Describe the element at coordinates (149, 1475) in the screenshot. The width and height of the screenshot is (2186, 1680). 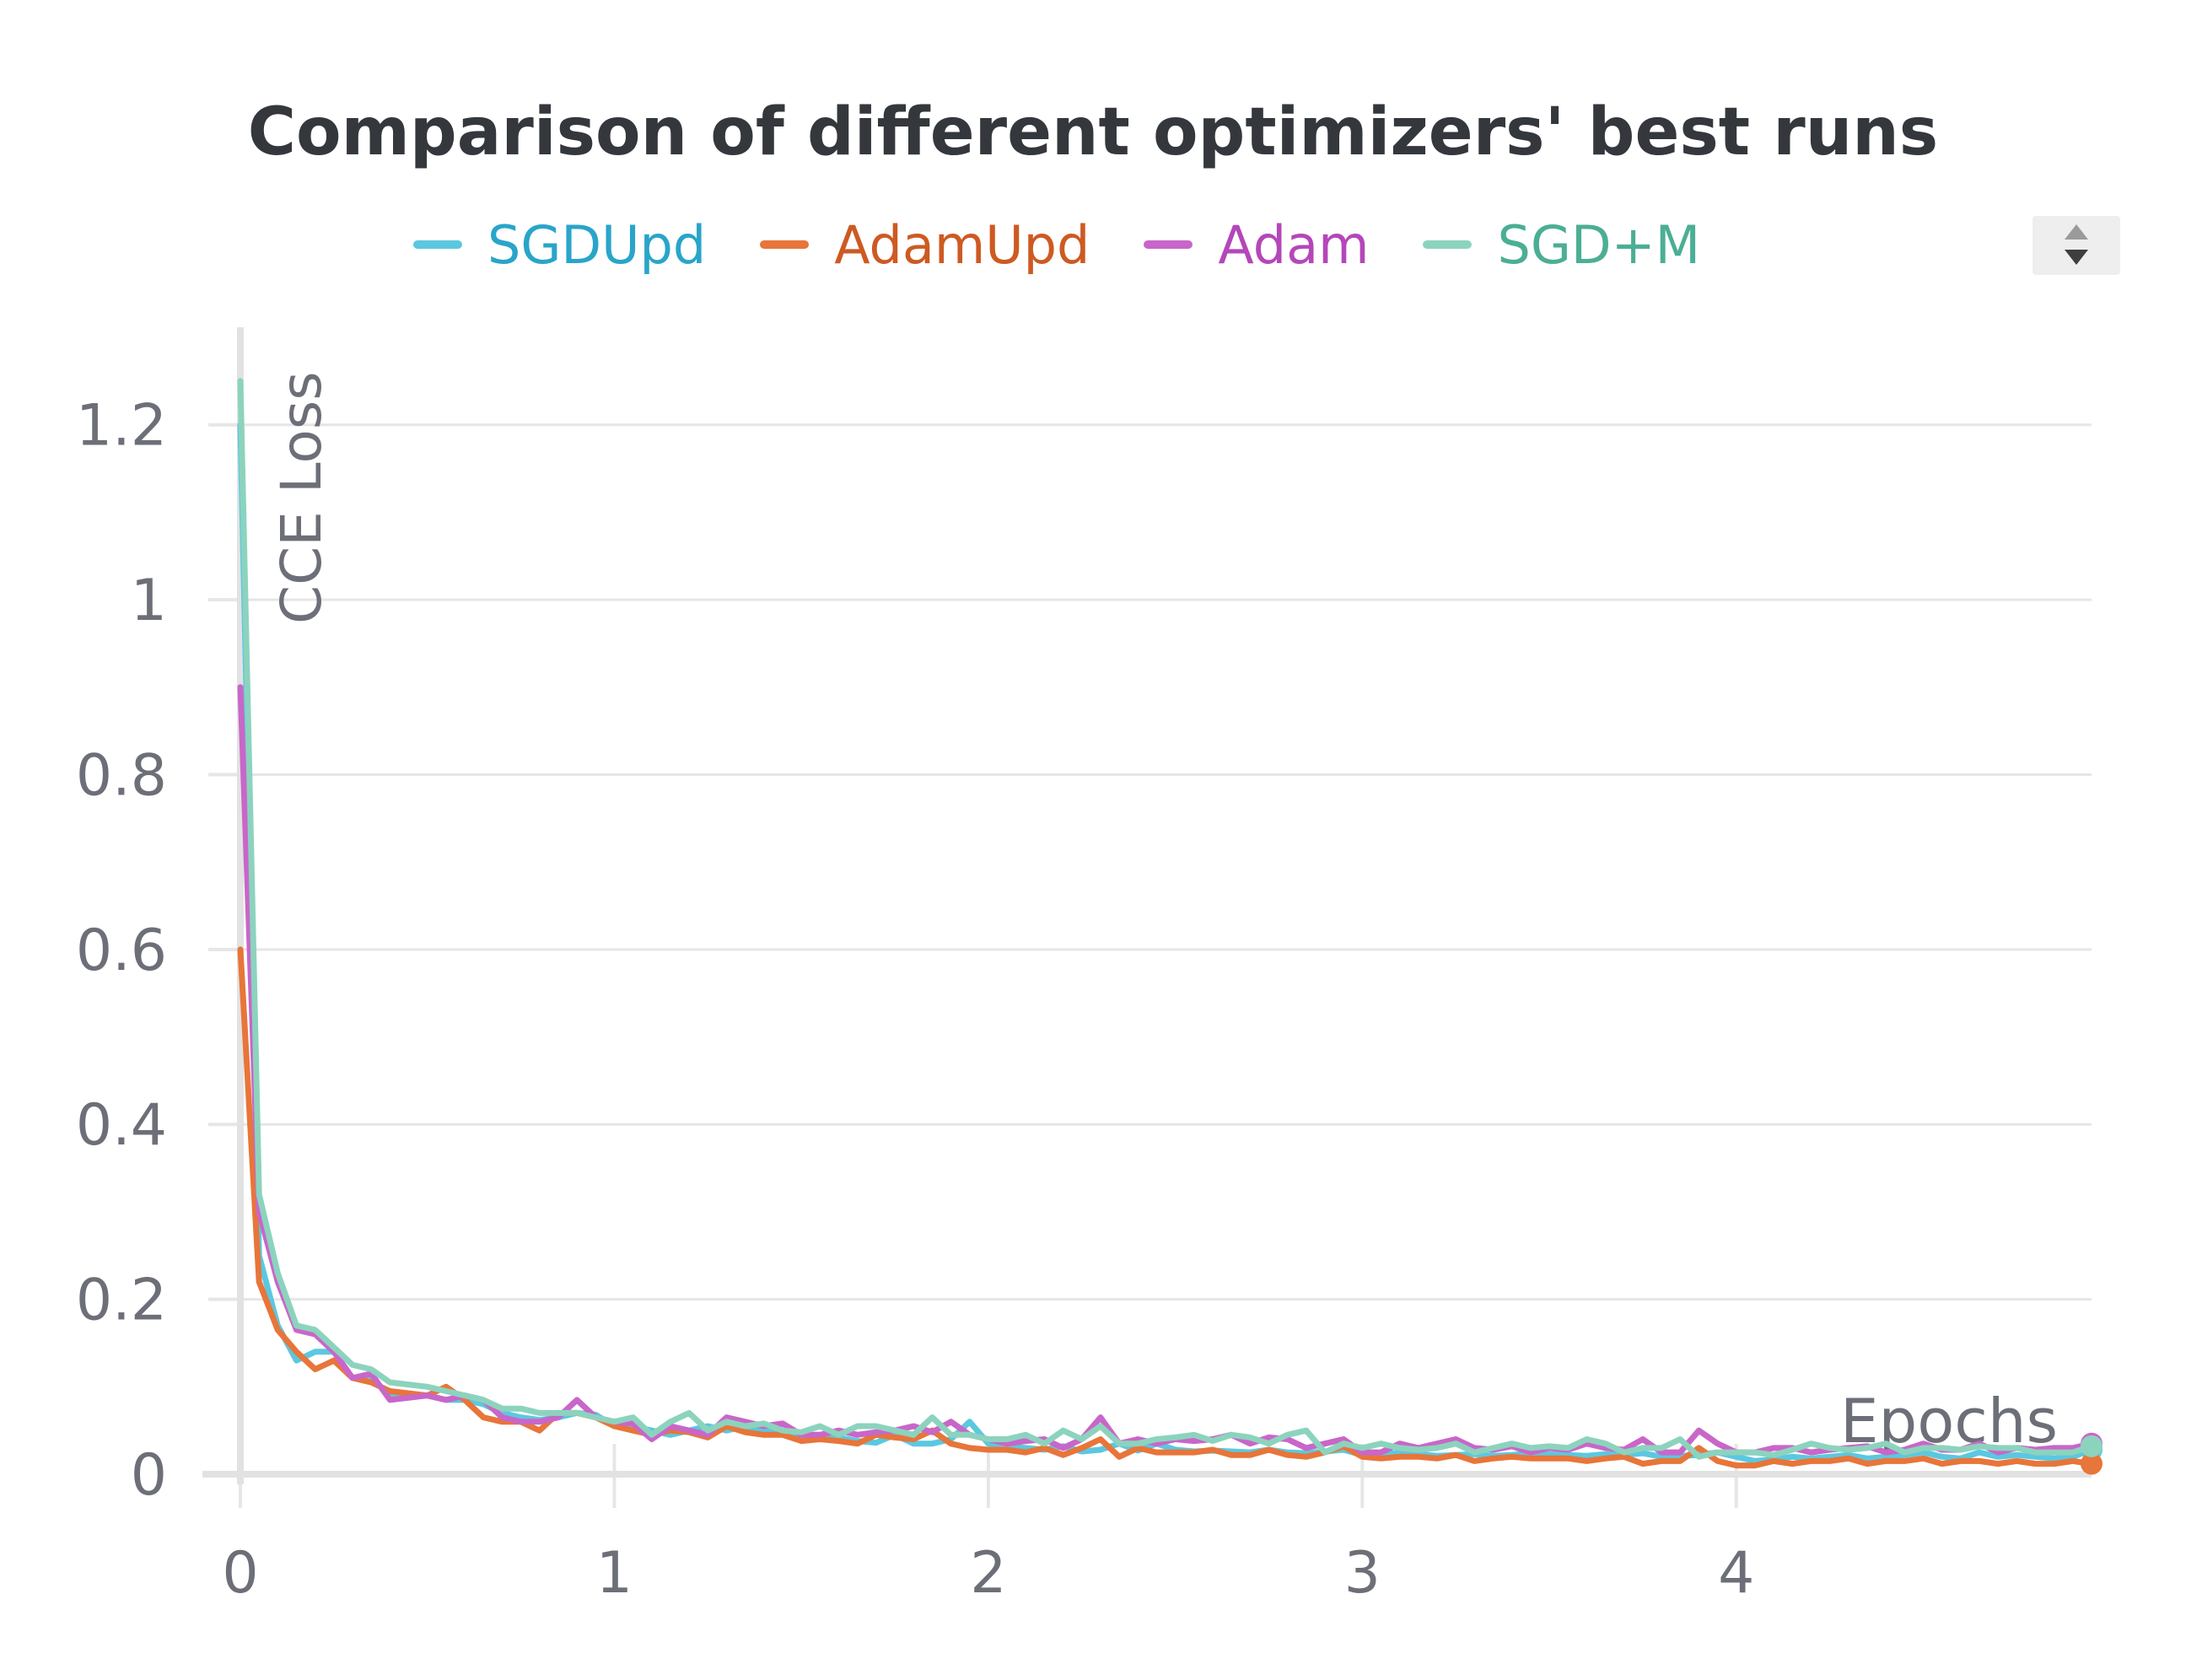
I see `y-tick-label: 0` at that location.